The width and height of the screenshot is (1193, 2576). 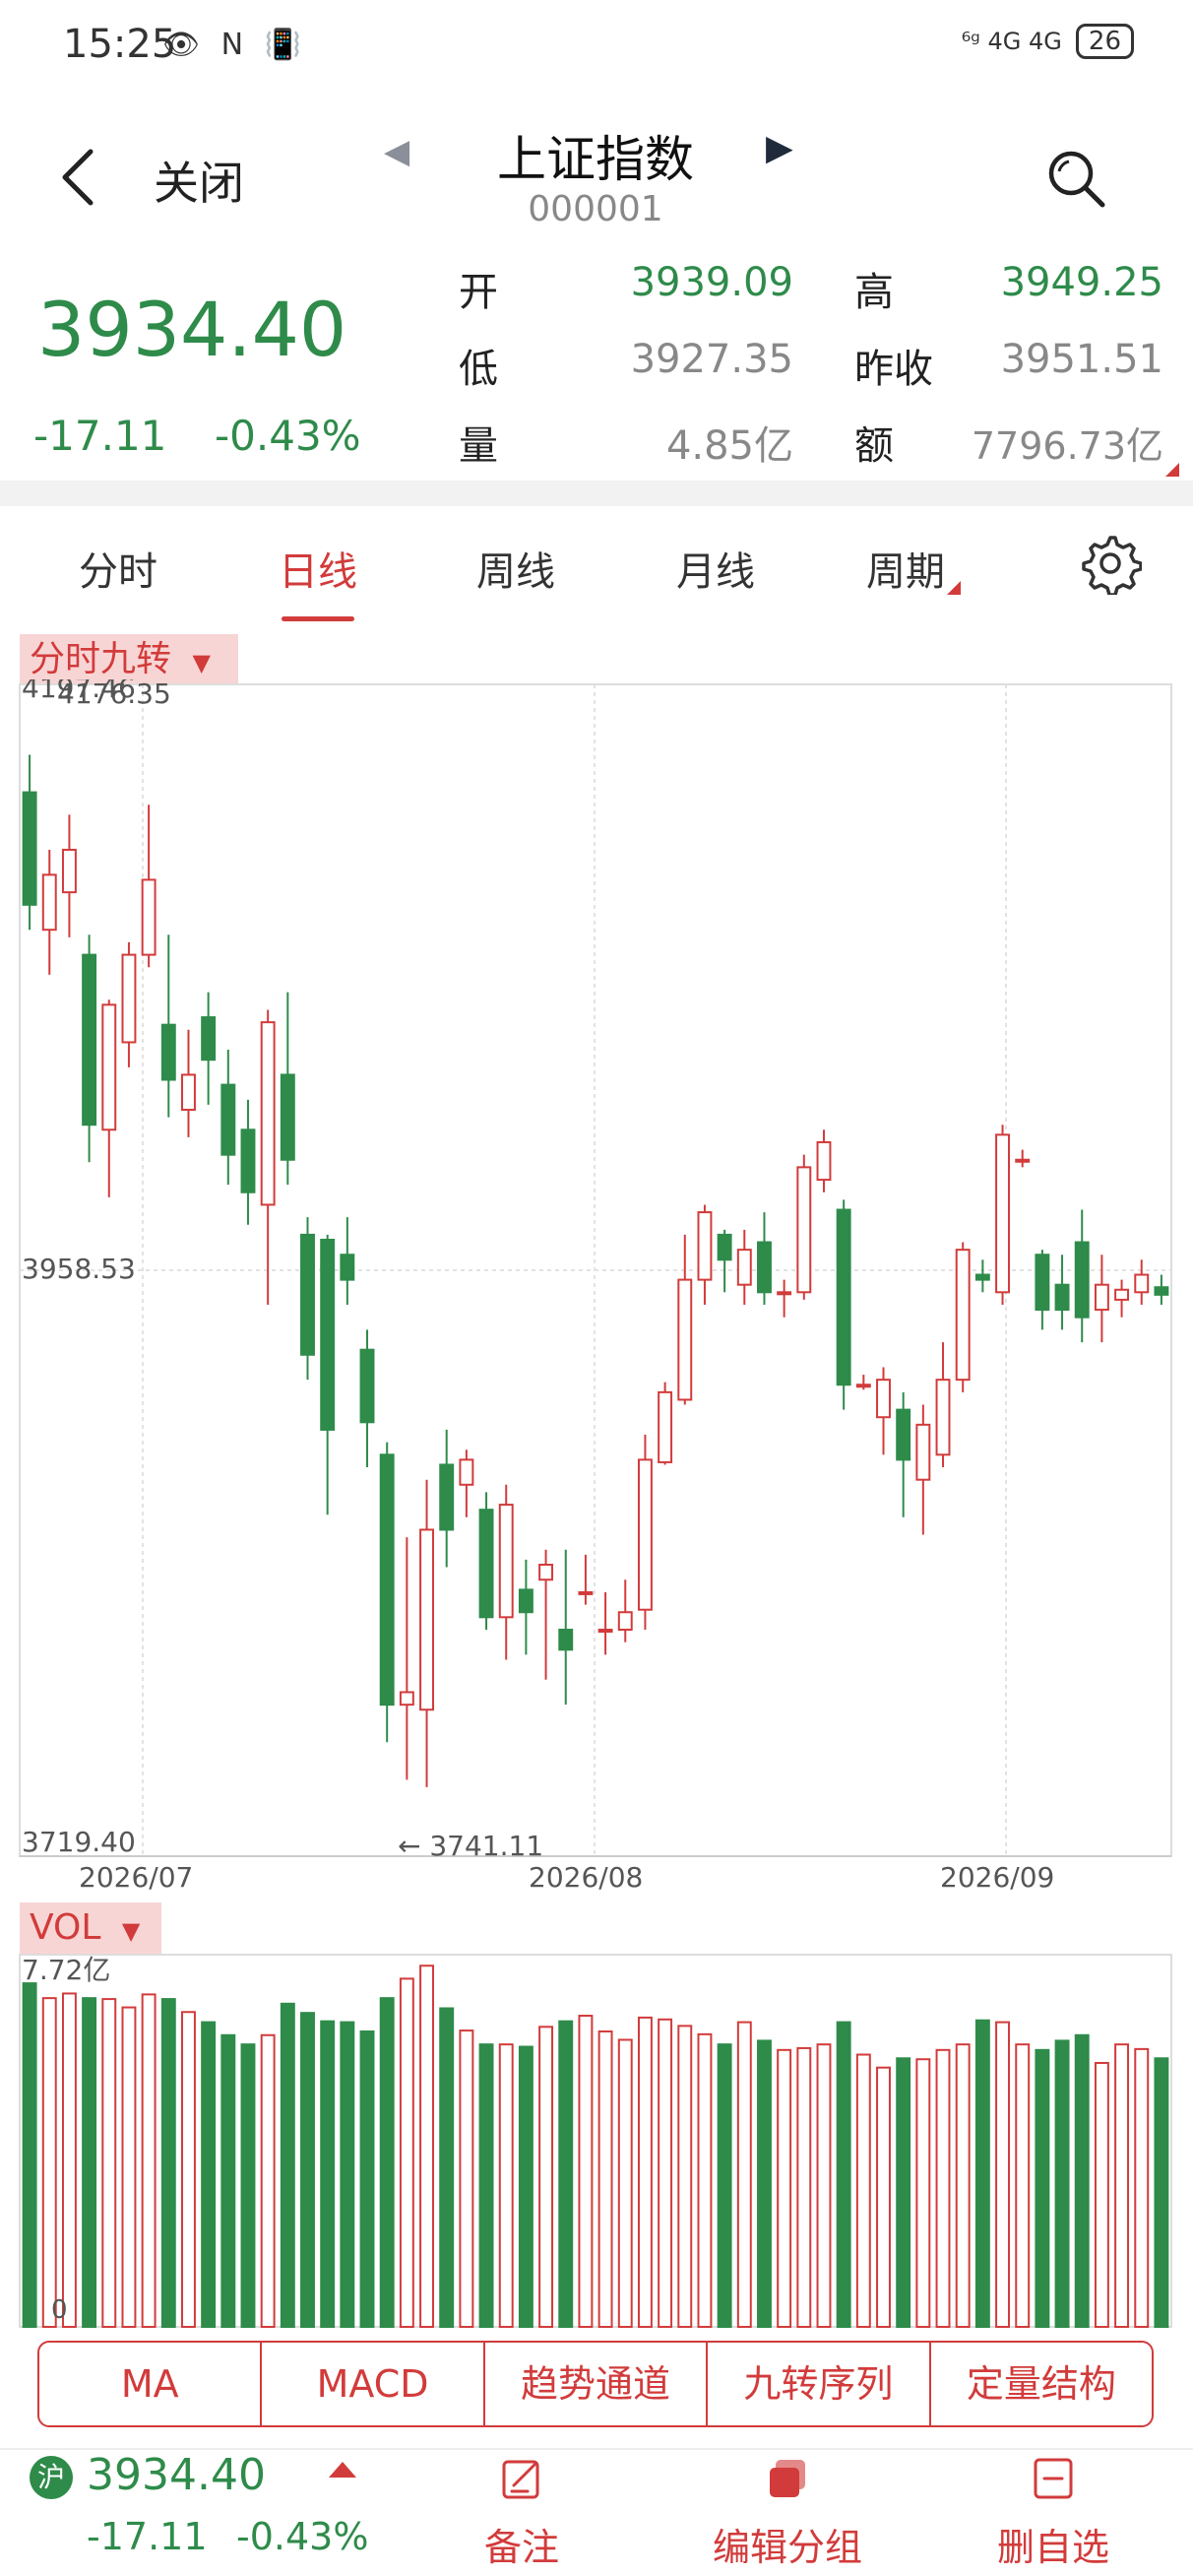 What do you see at coordinates (1081, 282) in the screenshot?
I see `high-value: 3949.25` at bounding box center [1081, 282].